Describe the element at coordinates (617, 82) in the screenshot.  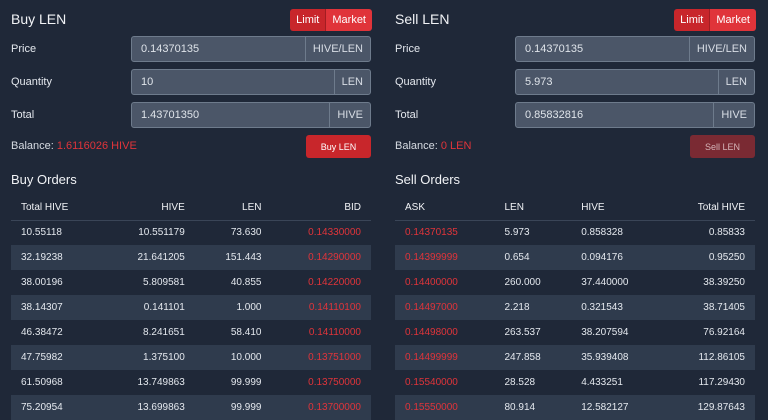
I see `sell-quantity-input` at that location.